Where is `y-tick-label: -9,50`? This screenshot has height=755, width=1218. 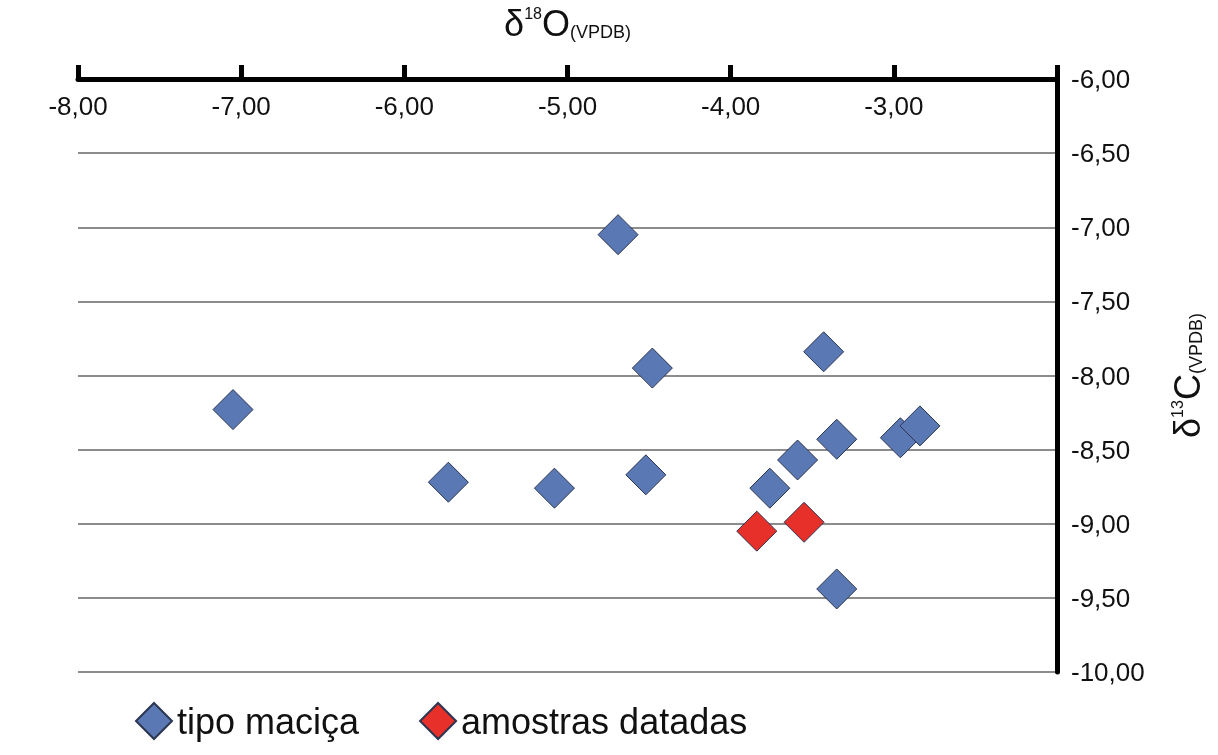
y-tick-label: -9,50 is located at coordinates (1101, 597).